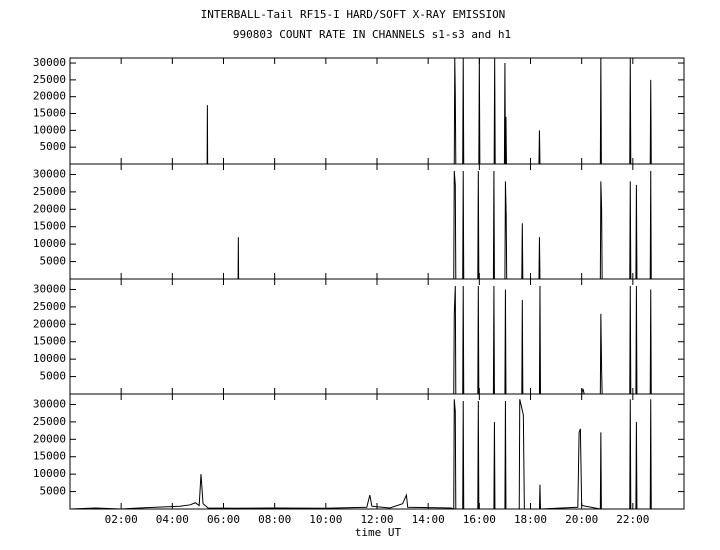 The width and height of the screenshot is (720, 550). Describe the element at coordinates (376, 519) in the screenshot. I see `x-tick-label: 12:00` at that location.